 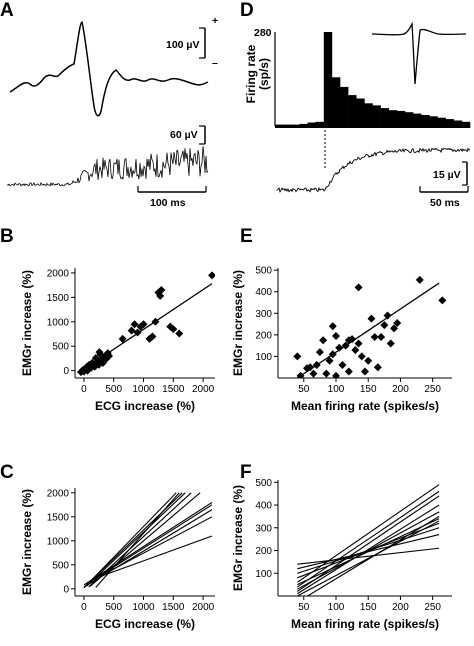 I want to click on time-scale-label-d: 50 ms, so click(x=445, y=203).